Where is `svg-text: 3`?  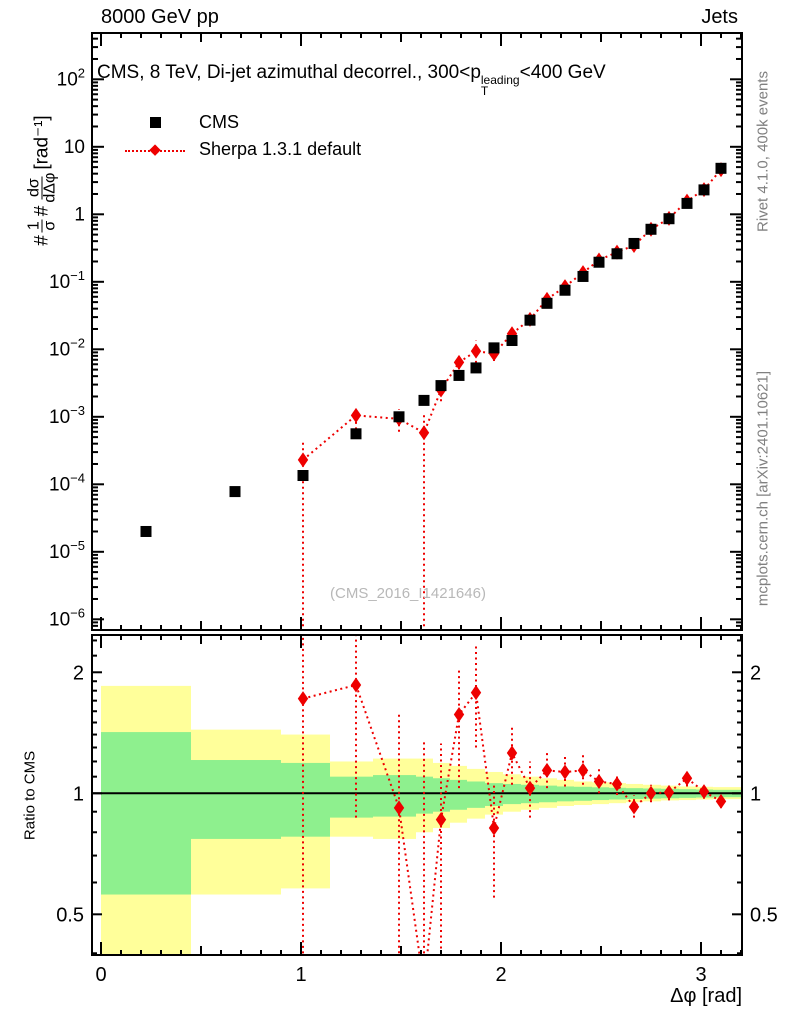
svg-text: 3 is located at coordinates (700, 975).